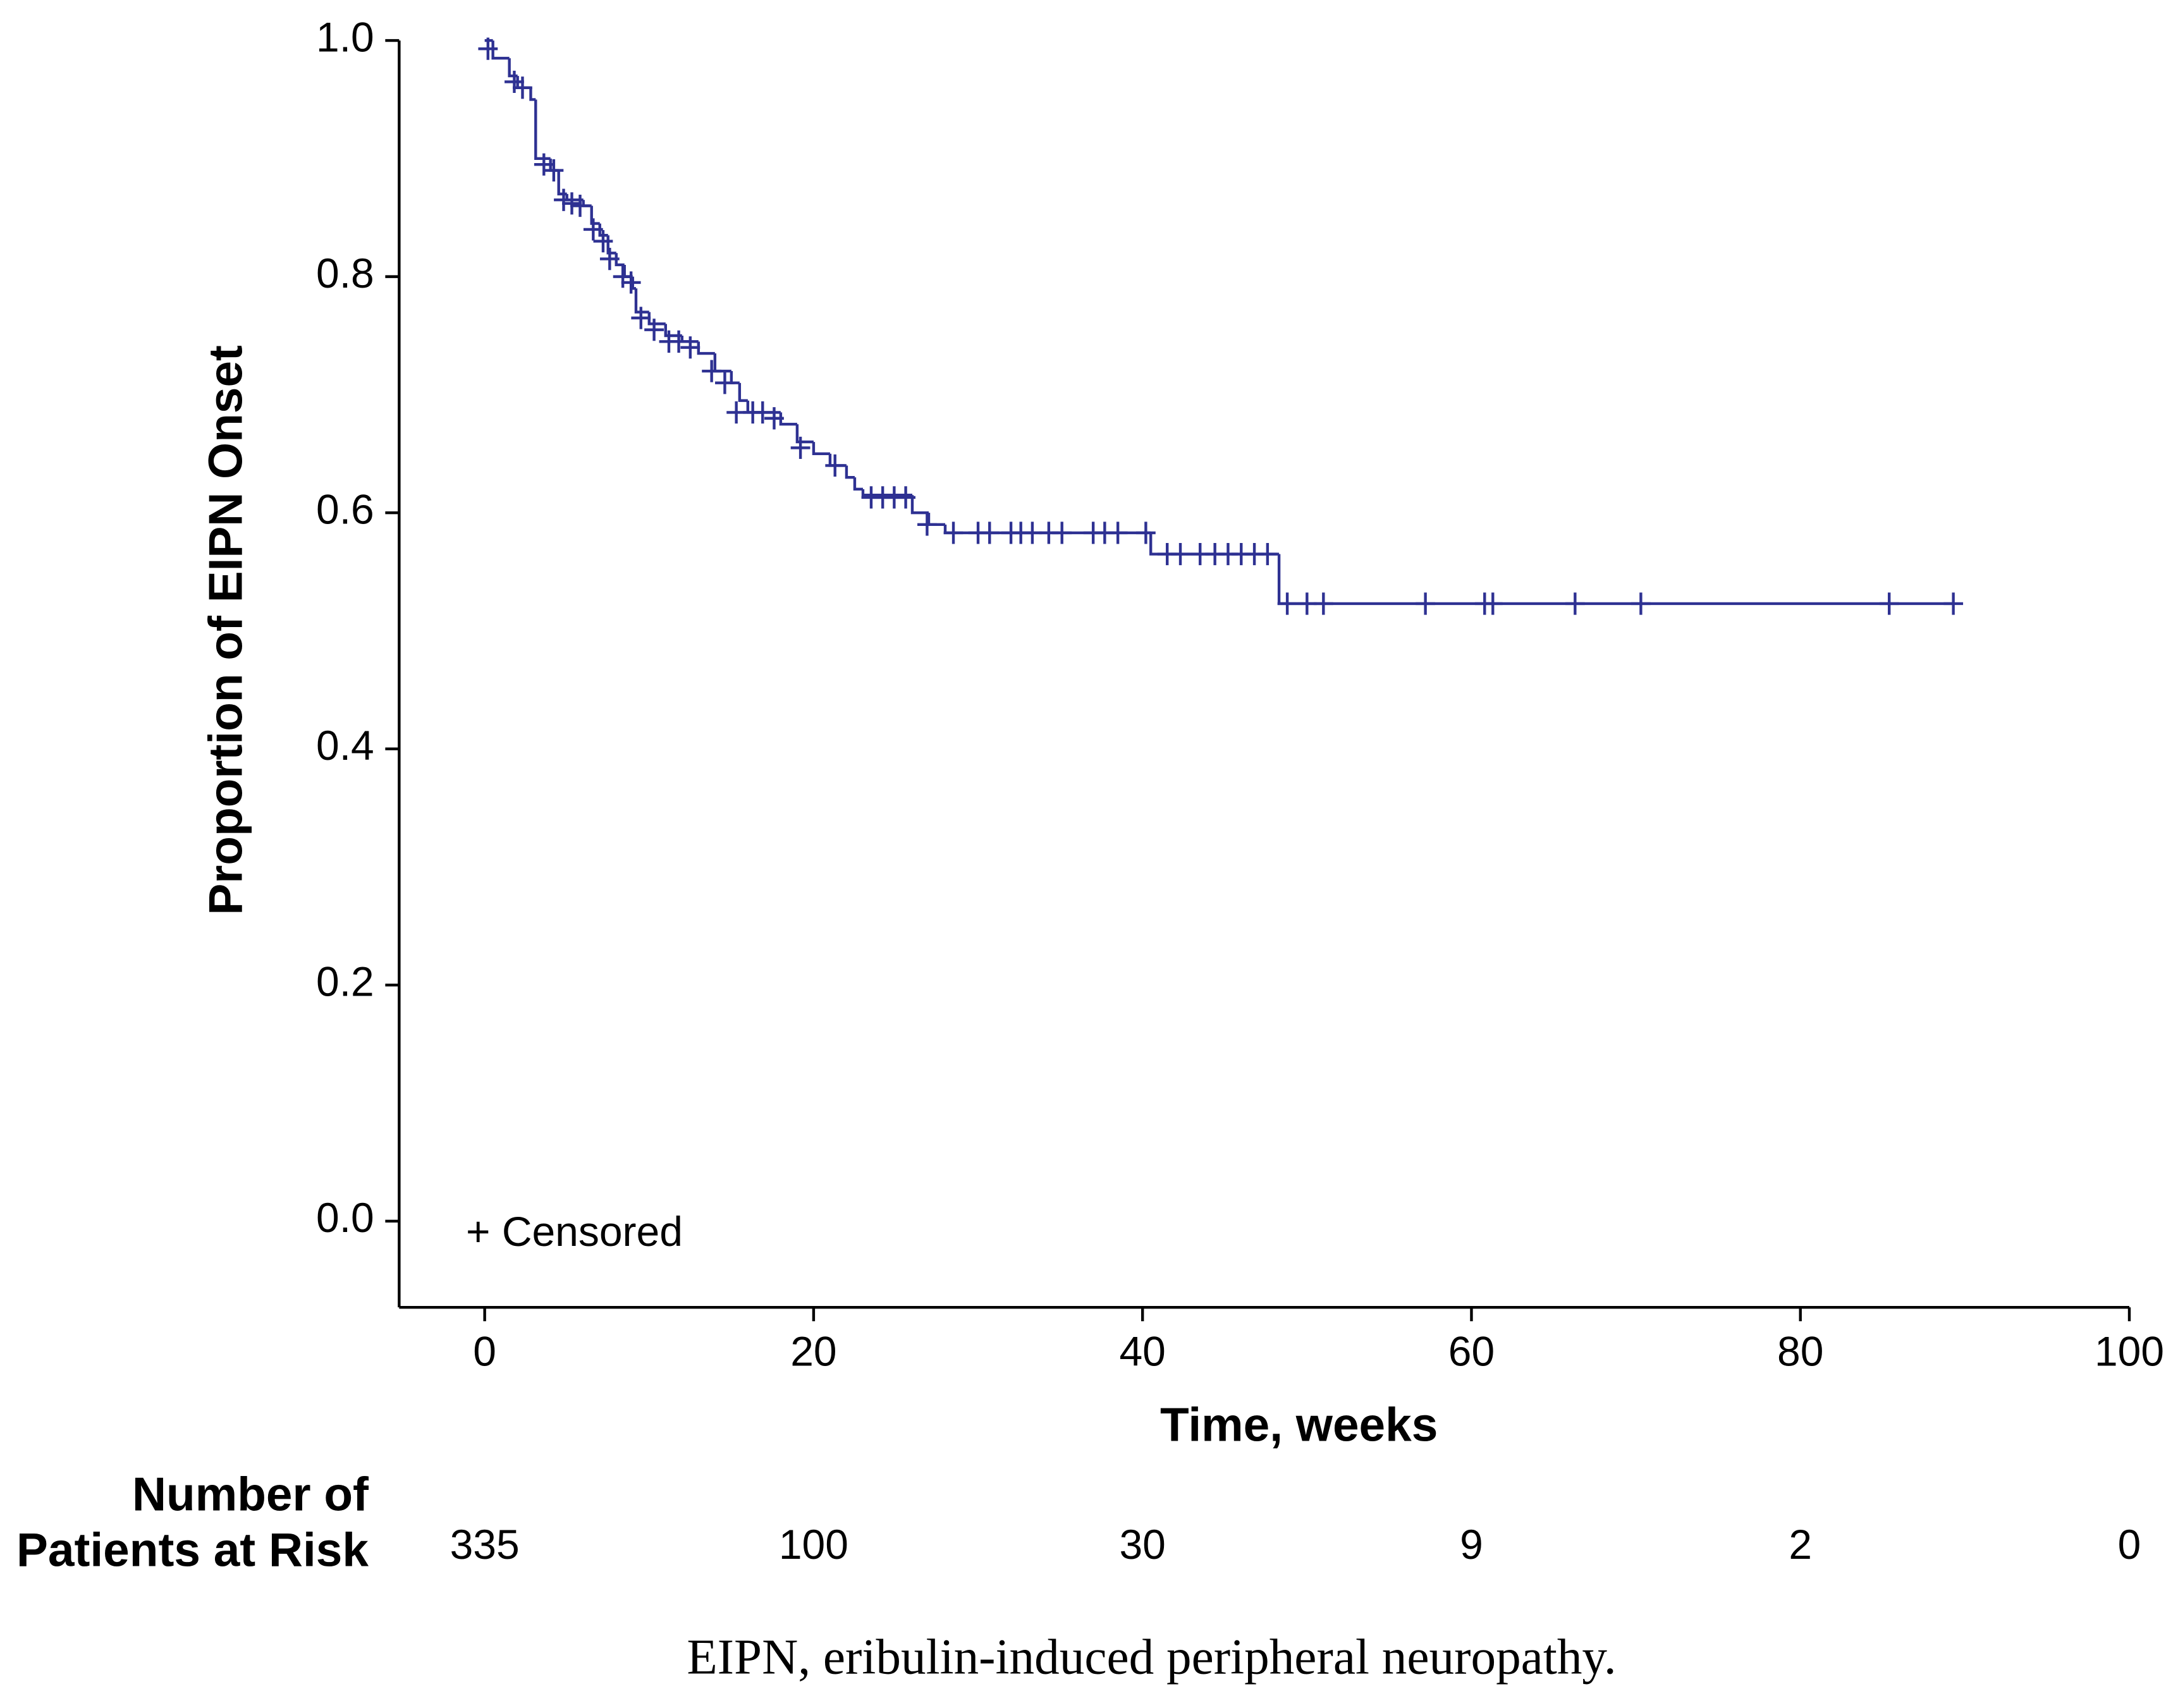 This screenshot has width=2178, height=1708. What do you see at coordinates (1800, 1350) in the screenshot?
I see `x-tick-label: 80` at bounding box center [1800, 1350].